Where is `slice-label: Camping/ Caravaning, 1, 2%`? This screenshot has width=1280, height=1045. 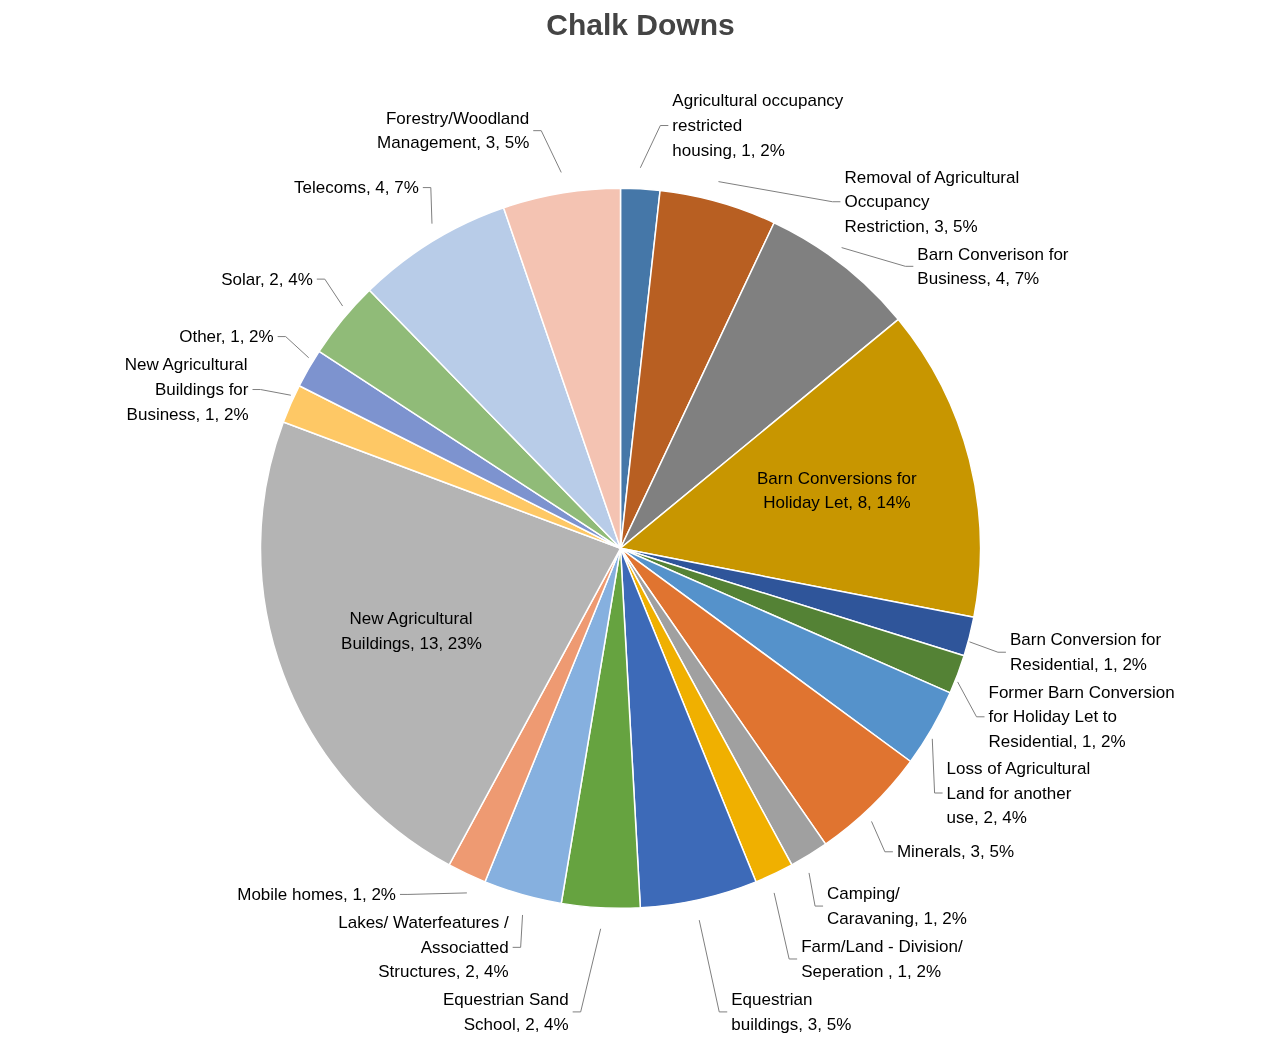
slice-label: Camping/ Caravaning, 1, 2% is located at coordinates (897, 906).